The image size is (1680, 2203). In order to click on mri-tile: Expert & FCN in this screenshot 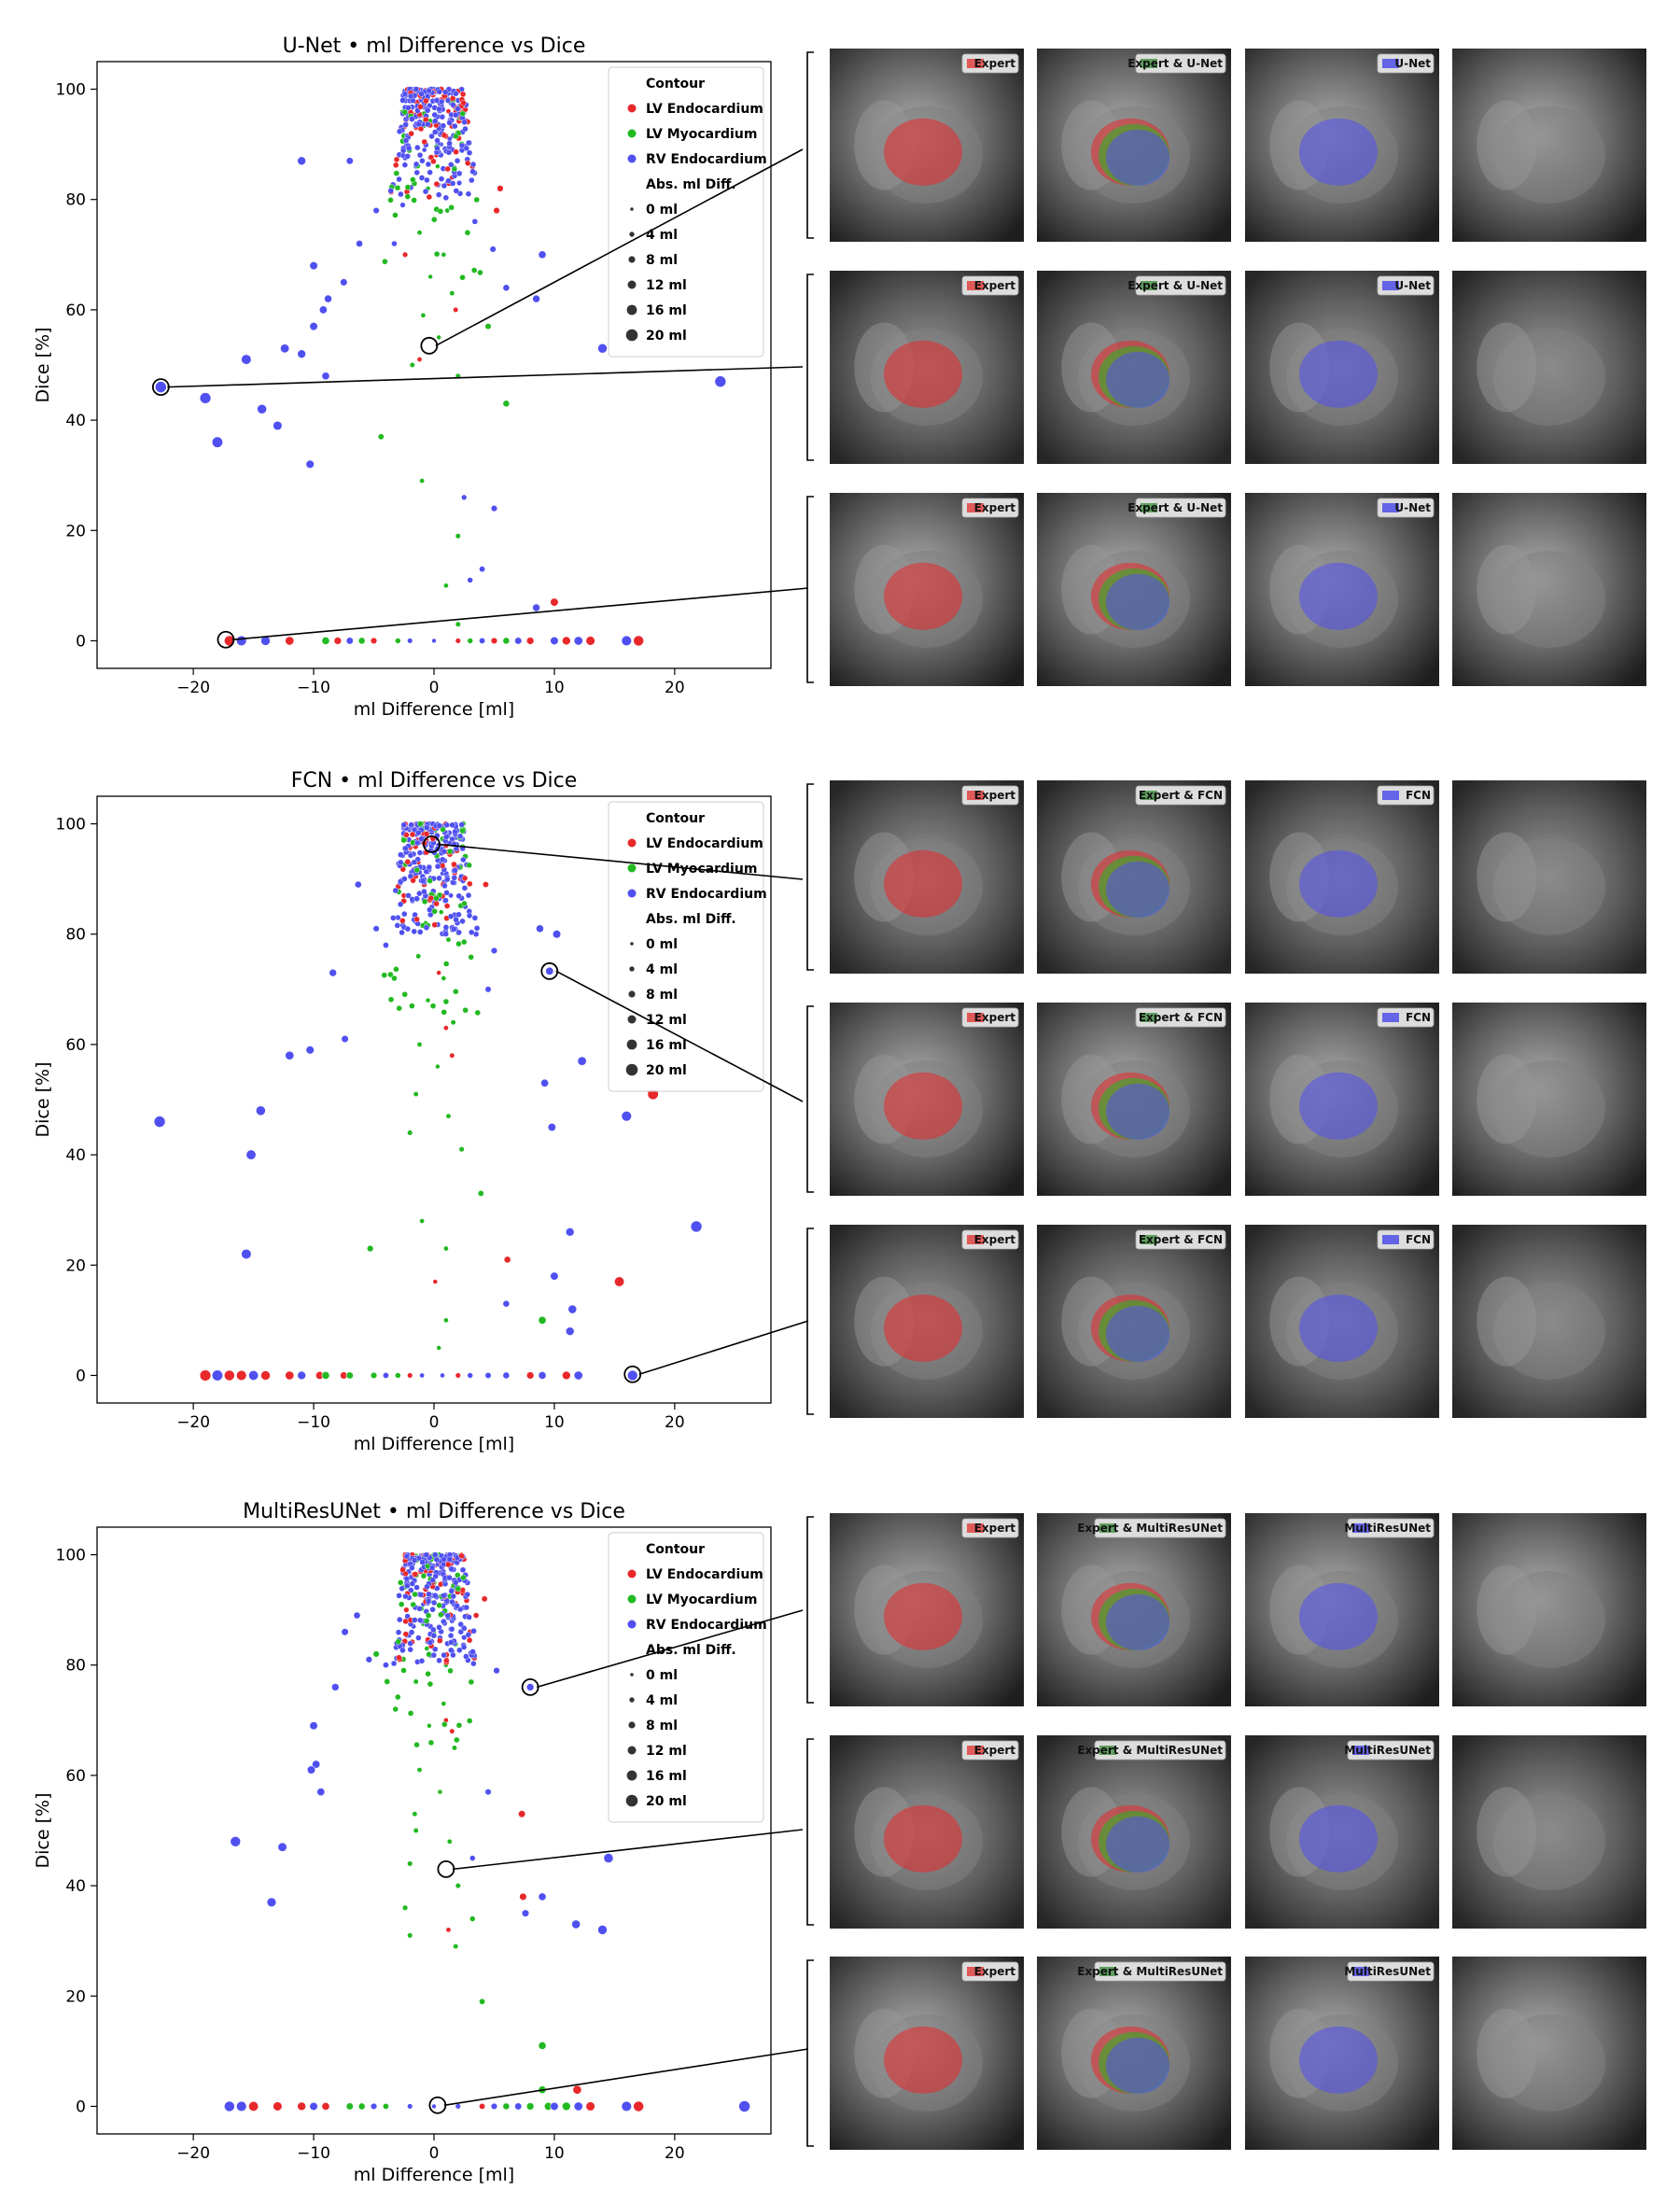, I will do `click(1134, 1100)`.